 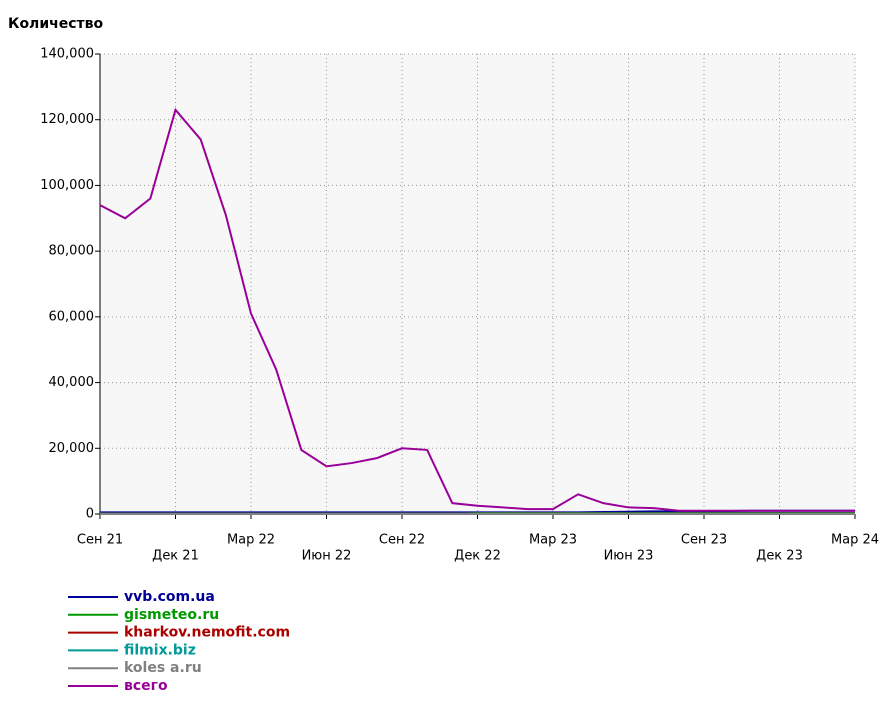 What do you see at coordinates (629, 556) in the screenshot?
I see `x-tick-label: Июн 23` at bounding box center [629, 556].